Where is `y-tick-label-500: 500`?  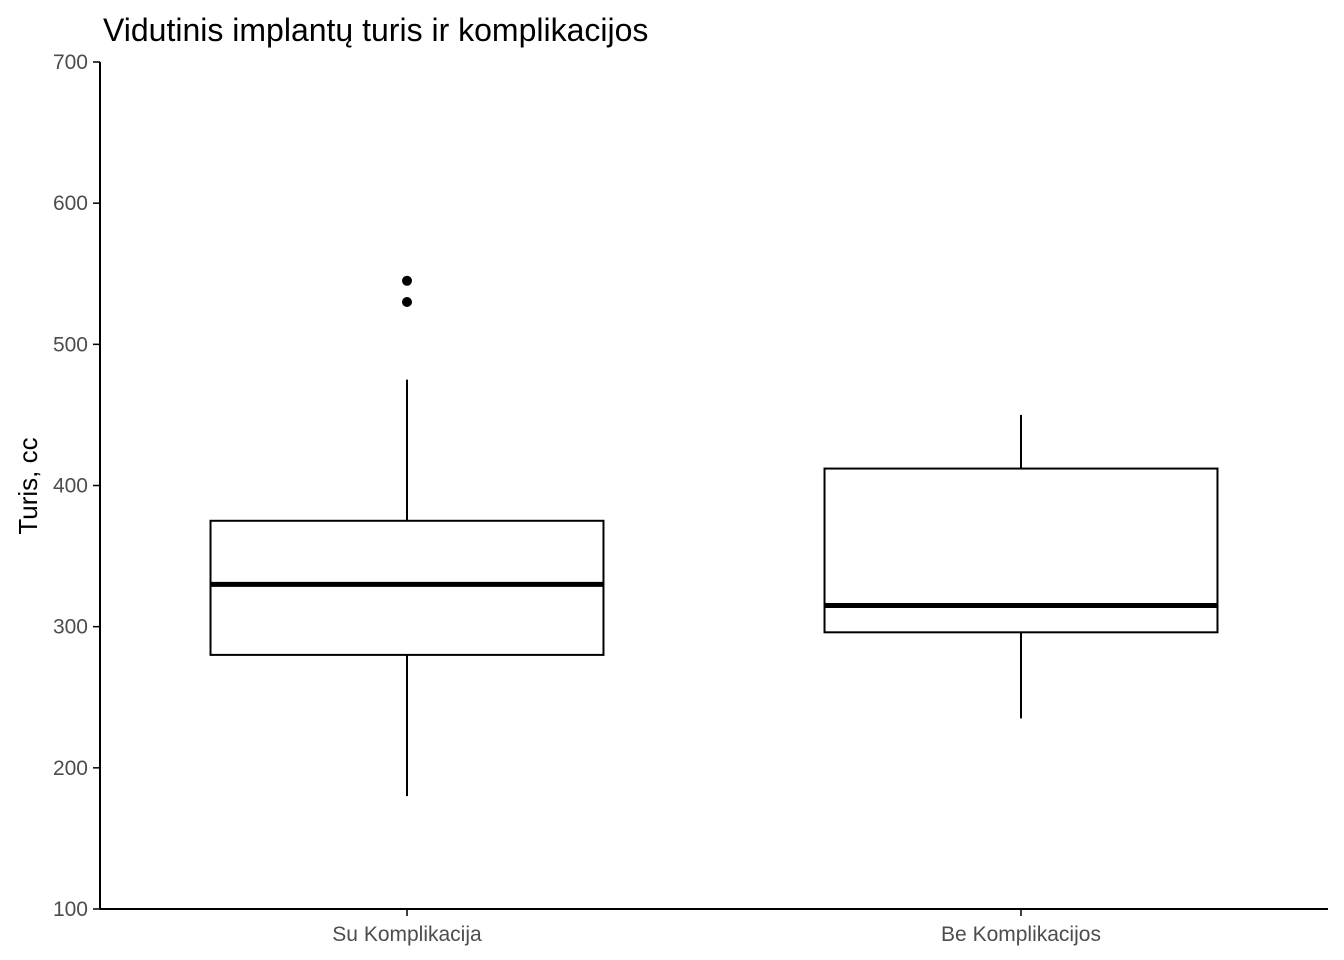 y-tick-label-500: 500 is located at coordinates (70, 344).